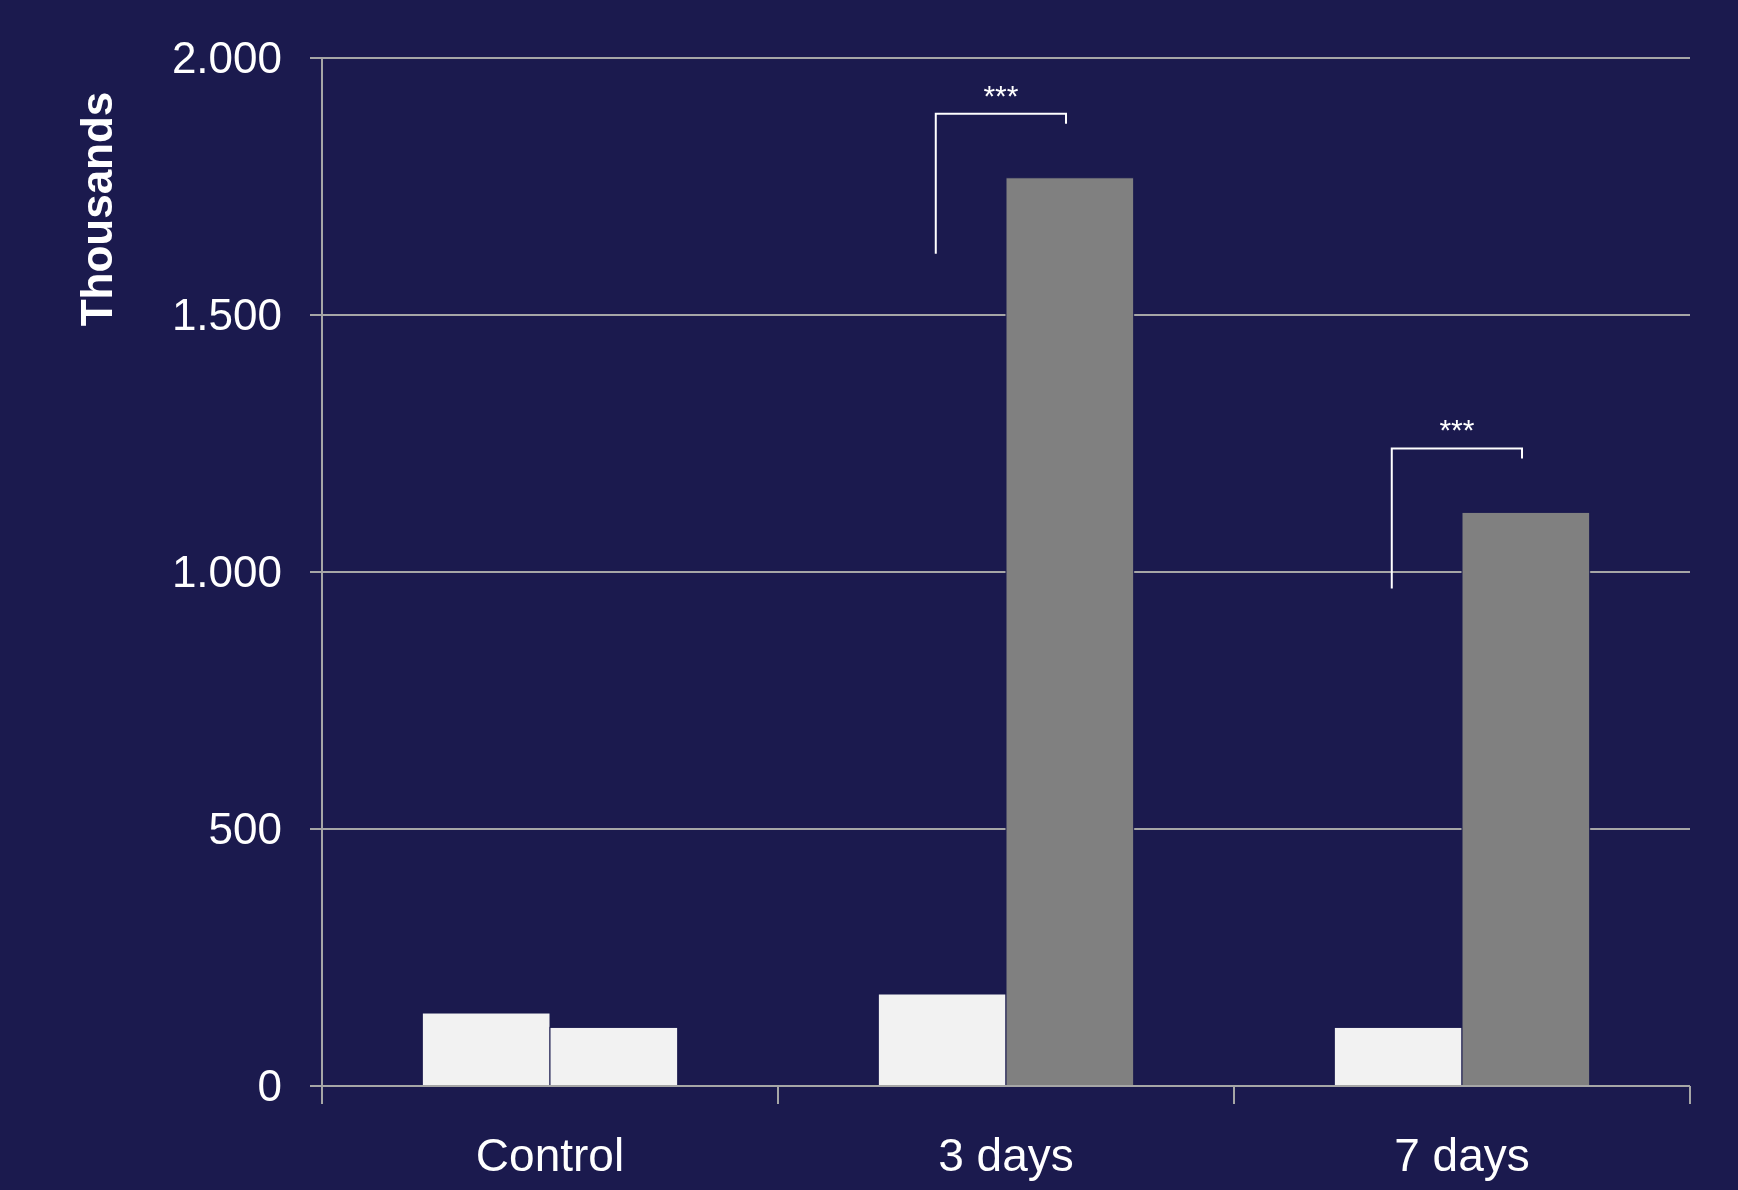 The image size is (1738, 1190). I want to click on y-tick-label: 2.000, so click(226, 58).